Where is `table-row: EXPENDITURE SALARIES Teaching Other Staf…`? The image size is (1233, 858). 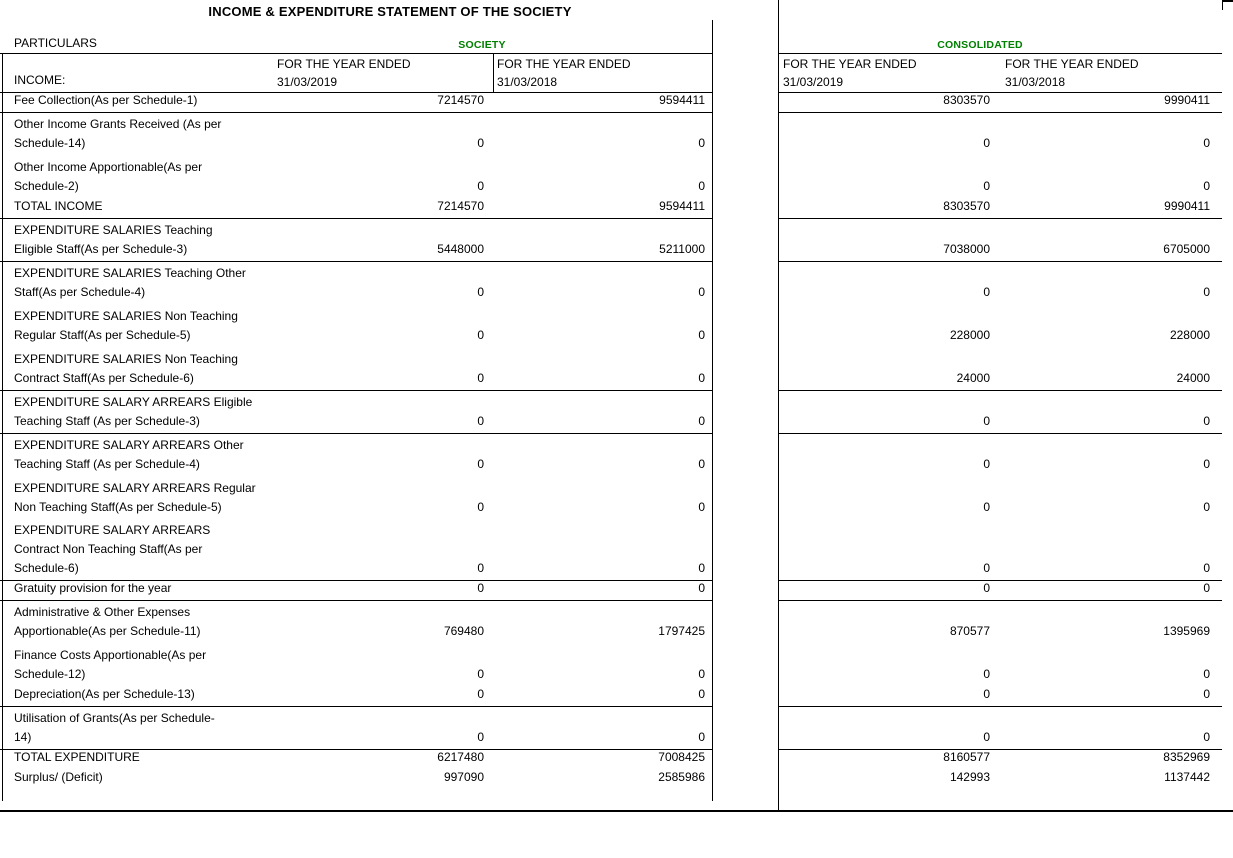 table-row: EXPENDITURE SALARIES Teaching Other Staf… is located at coordinates (616, 283).